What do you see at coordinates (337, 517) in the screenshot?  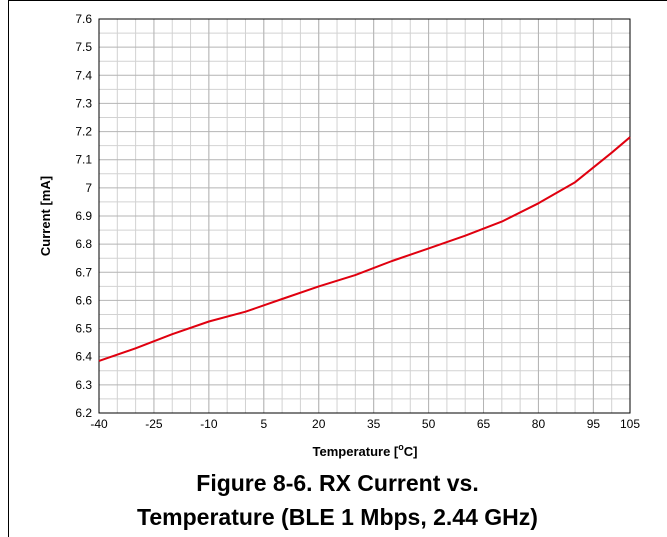 I see `figure-caption-line-2: Temperature (BLE 1 Mbps, 2.44 GHz)` at bounding box center [337, 517].